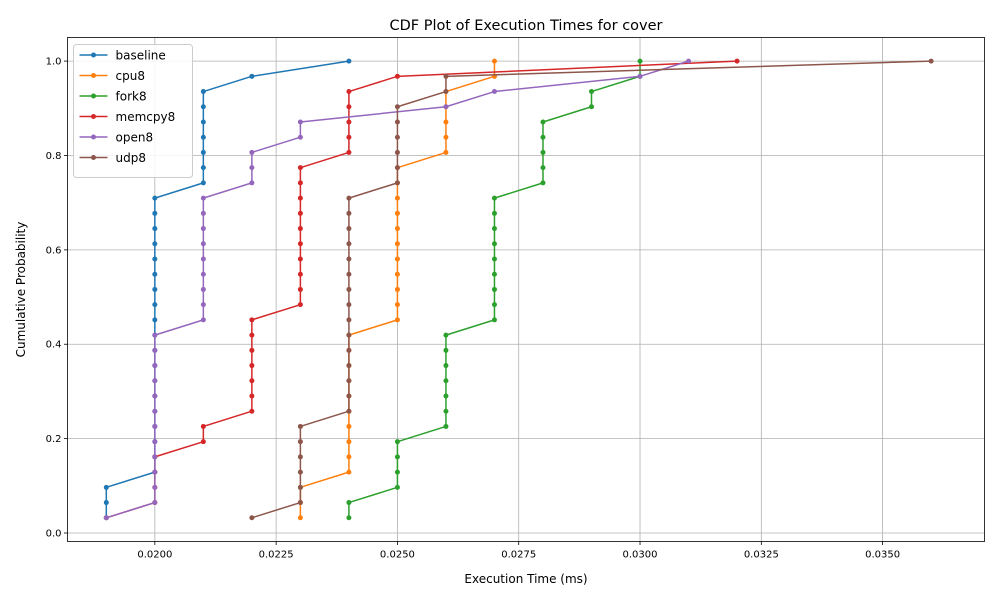 The image size is (1000, 600). What do you see at coordinates (882, 555) in the screenshot?
I see `x-tick-label: 0.0350` at bounding box center [882, 555].